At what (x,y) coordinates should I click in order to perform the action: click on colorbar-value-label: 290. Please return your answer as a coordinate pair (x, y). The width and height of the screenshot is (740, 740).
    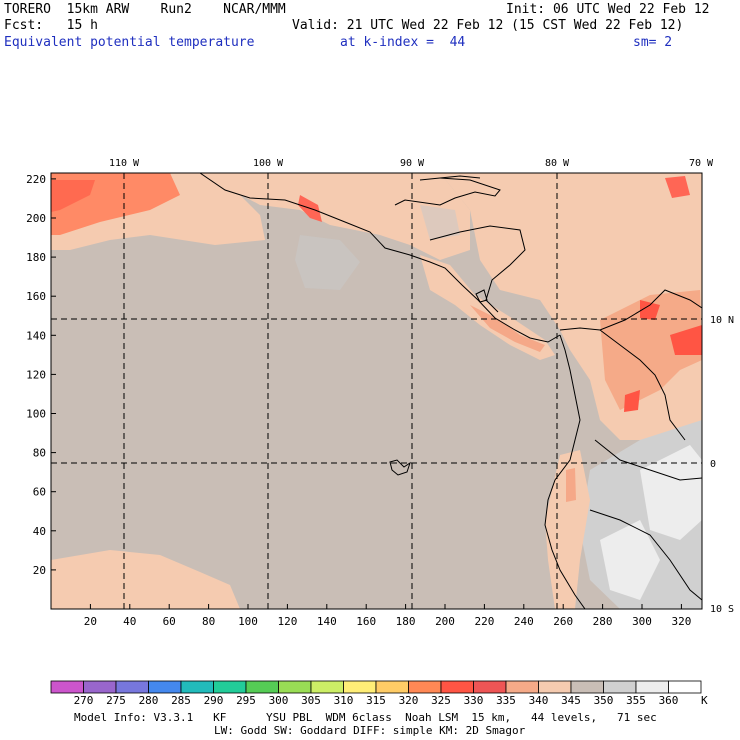
    Looking at the image, I should click on (214, 700).